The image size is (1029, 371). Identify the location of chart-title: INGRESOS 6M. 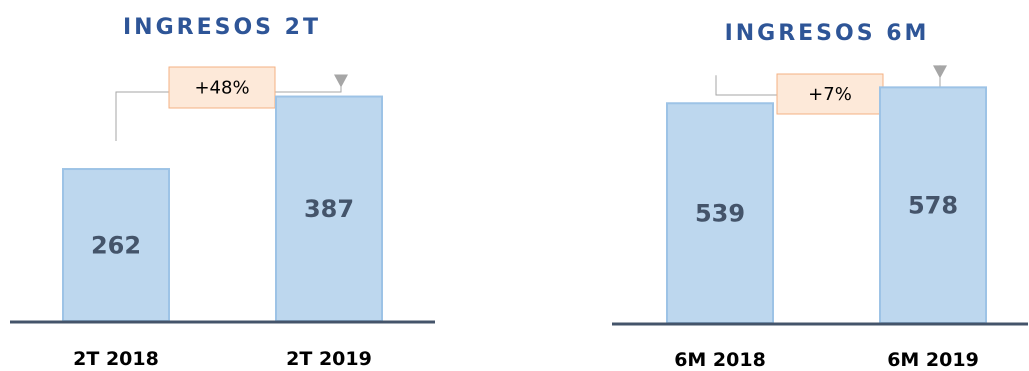
(827, 33).